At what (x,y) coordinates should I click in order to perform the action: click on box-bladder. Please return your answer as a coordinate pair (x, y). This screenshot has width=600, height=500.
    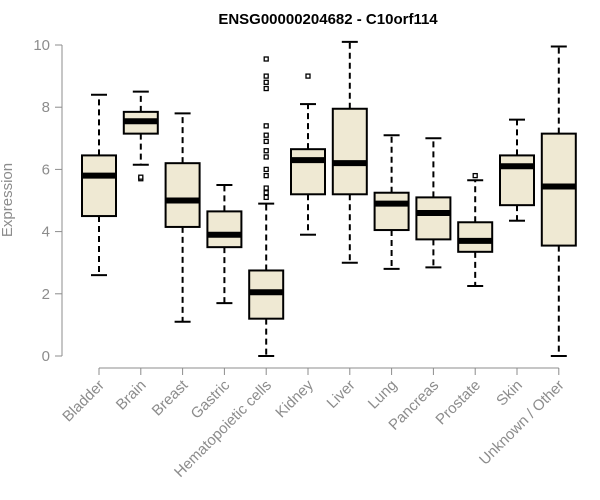
    Looking at the image, I should click on (99, 185).